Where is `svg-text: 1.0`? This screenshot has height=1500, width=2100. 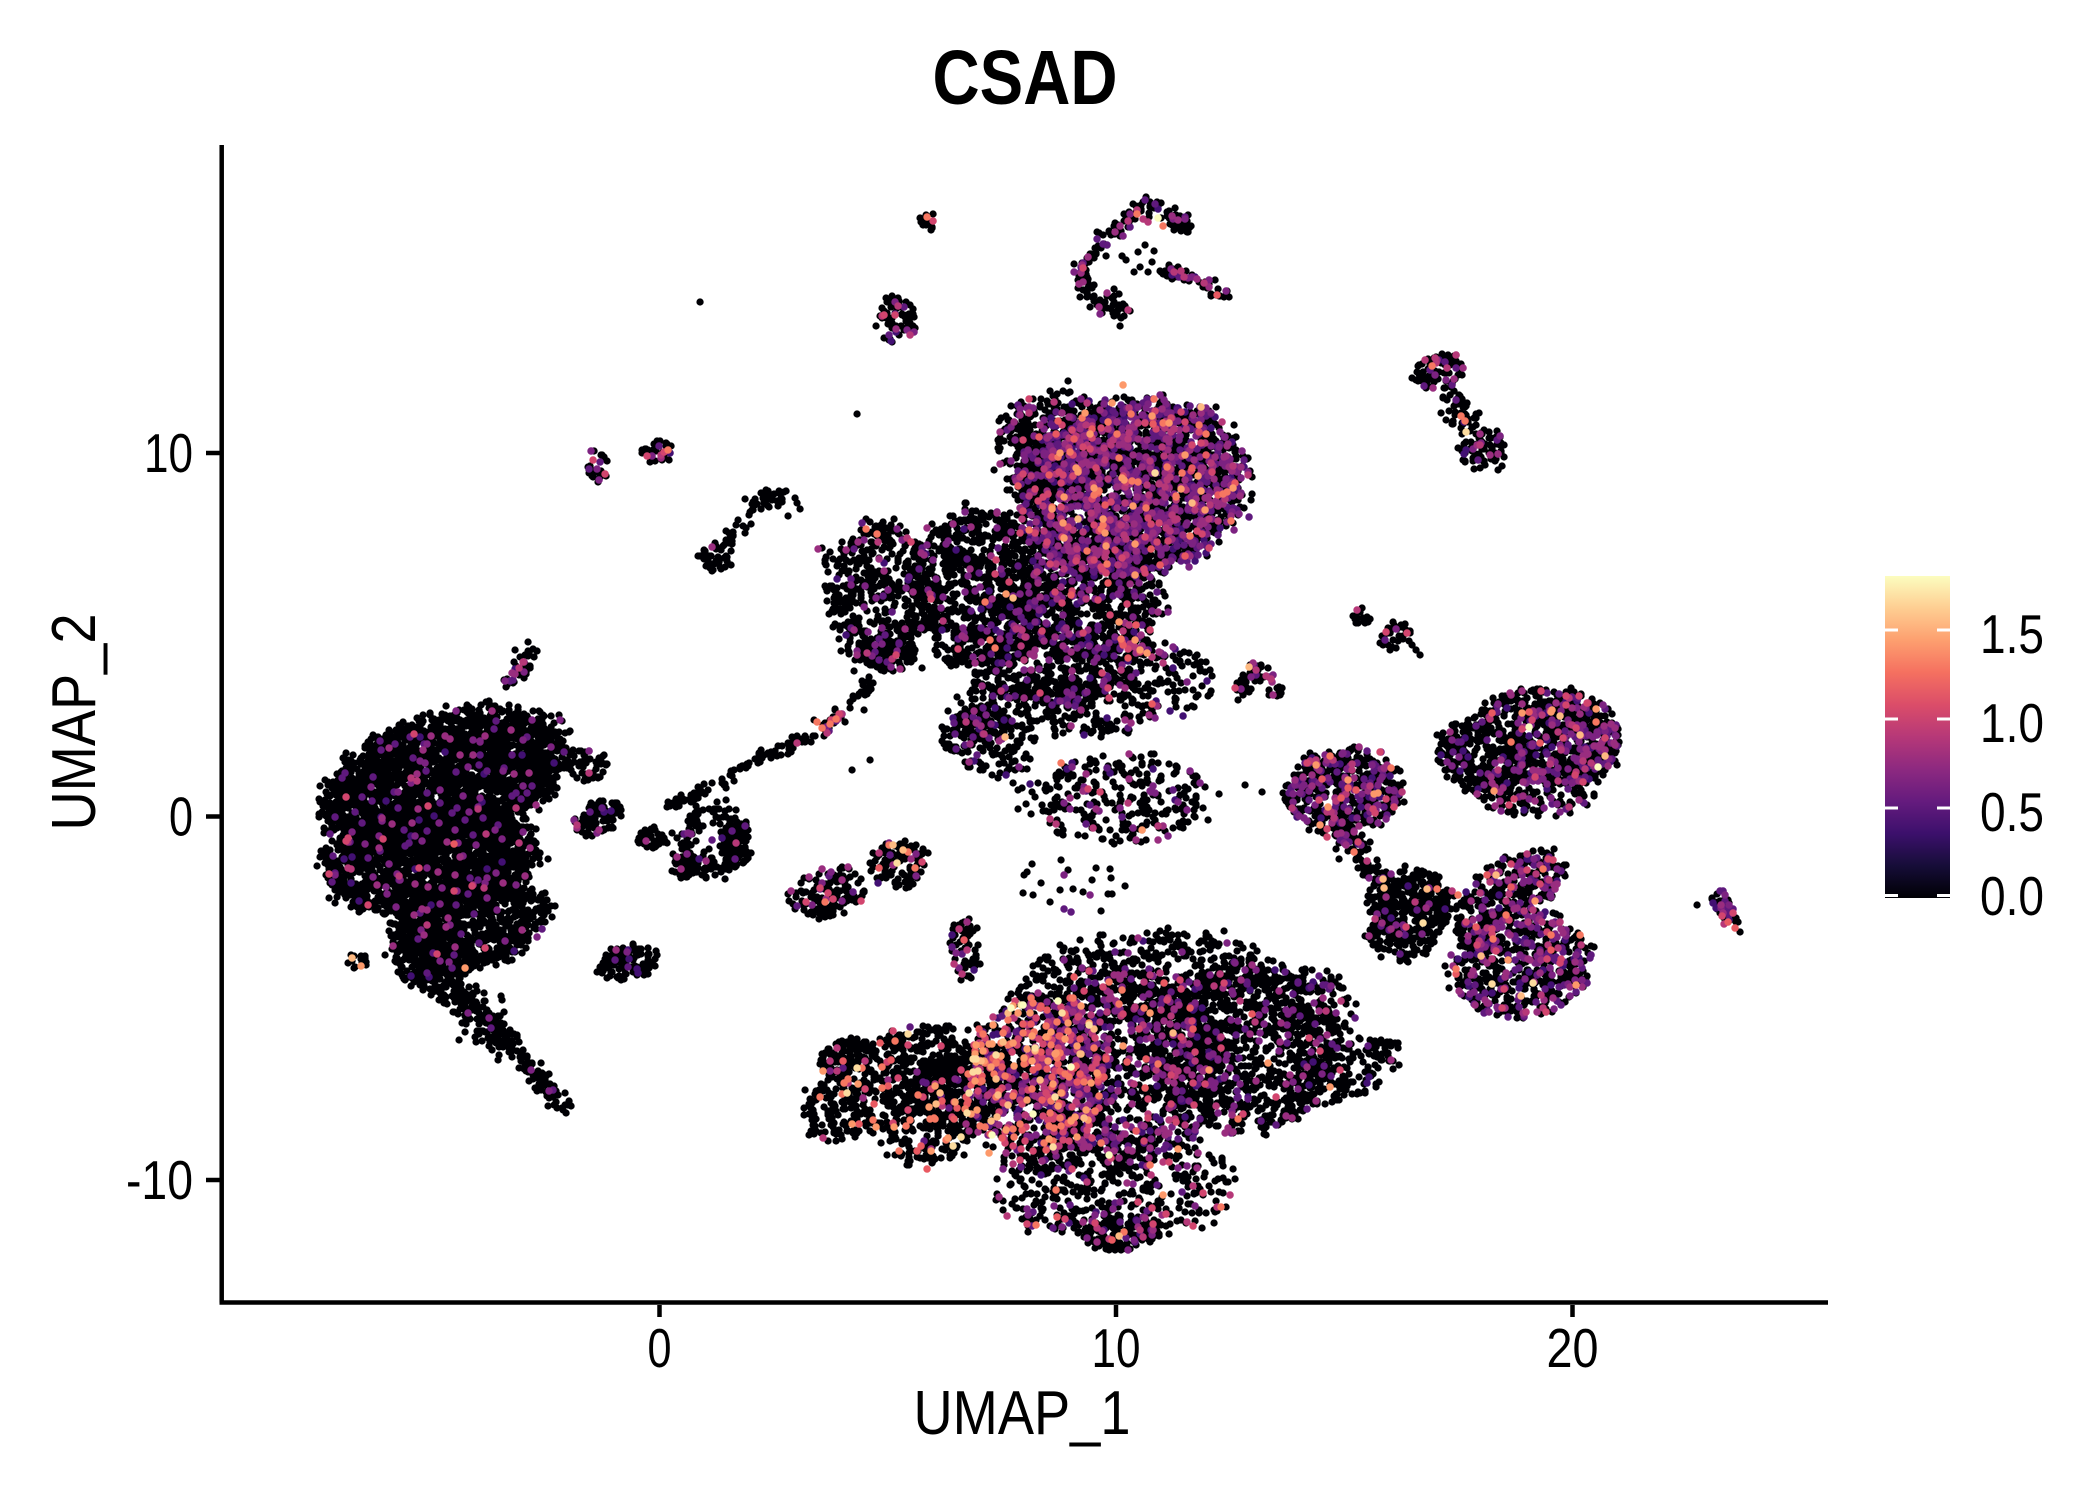
svg-text: 1.0 is located at coordinates (2012, 723).